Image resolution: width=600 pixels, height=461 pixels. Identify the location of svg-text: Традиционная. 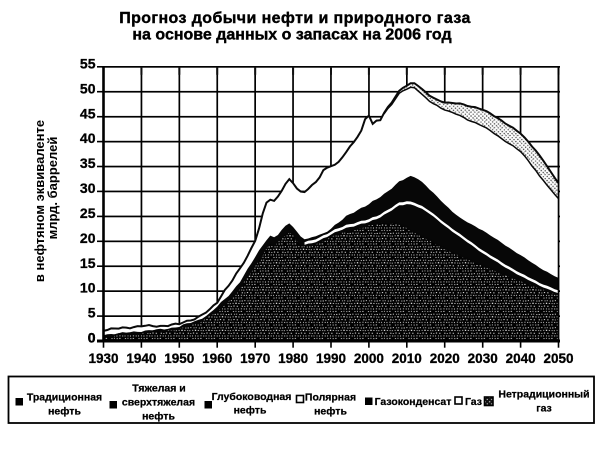
(64, 397).